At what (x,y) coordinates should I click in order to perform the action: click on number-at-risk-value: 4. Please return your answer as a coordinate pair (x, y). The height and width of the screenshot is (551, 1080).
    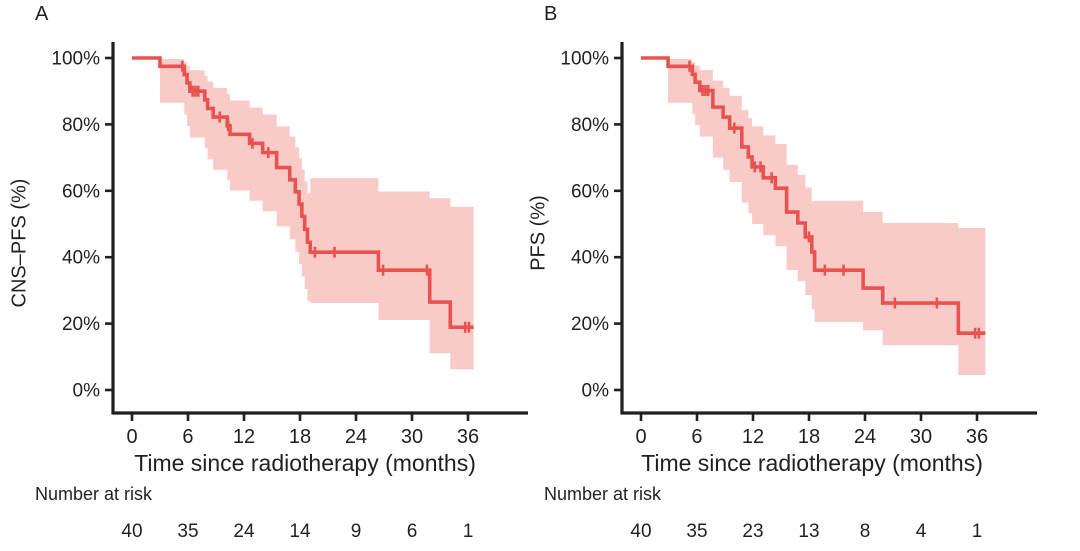
    Looking at the image, I should click on (921, 531).